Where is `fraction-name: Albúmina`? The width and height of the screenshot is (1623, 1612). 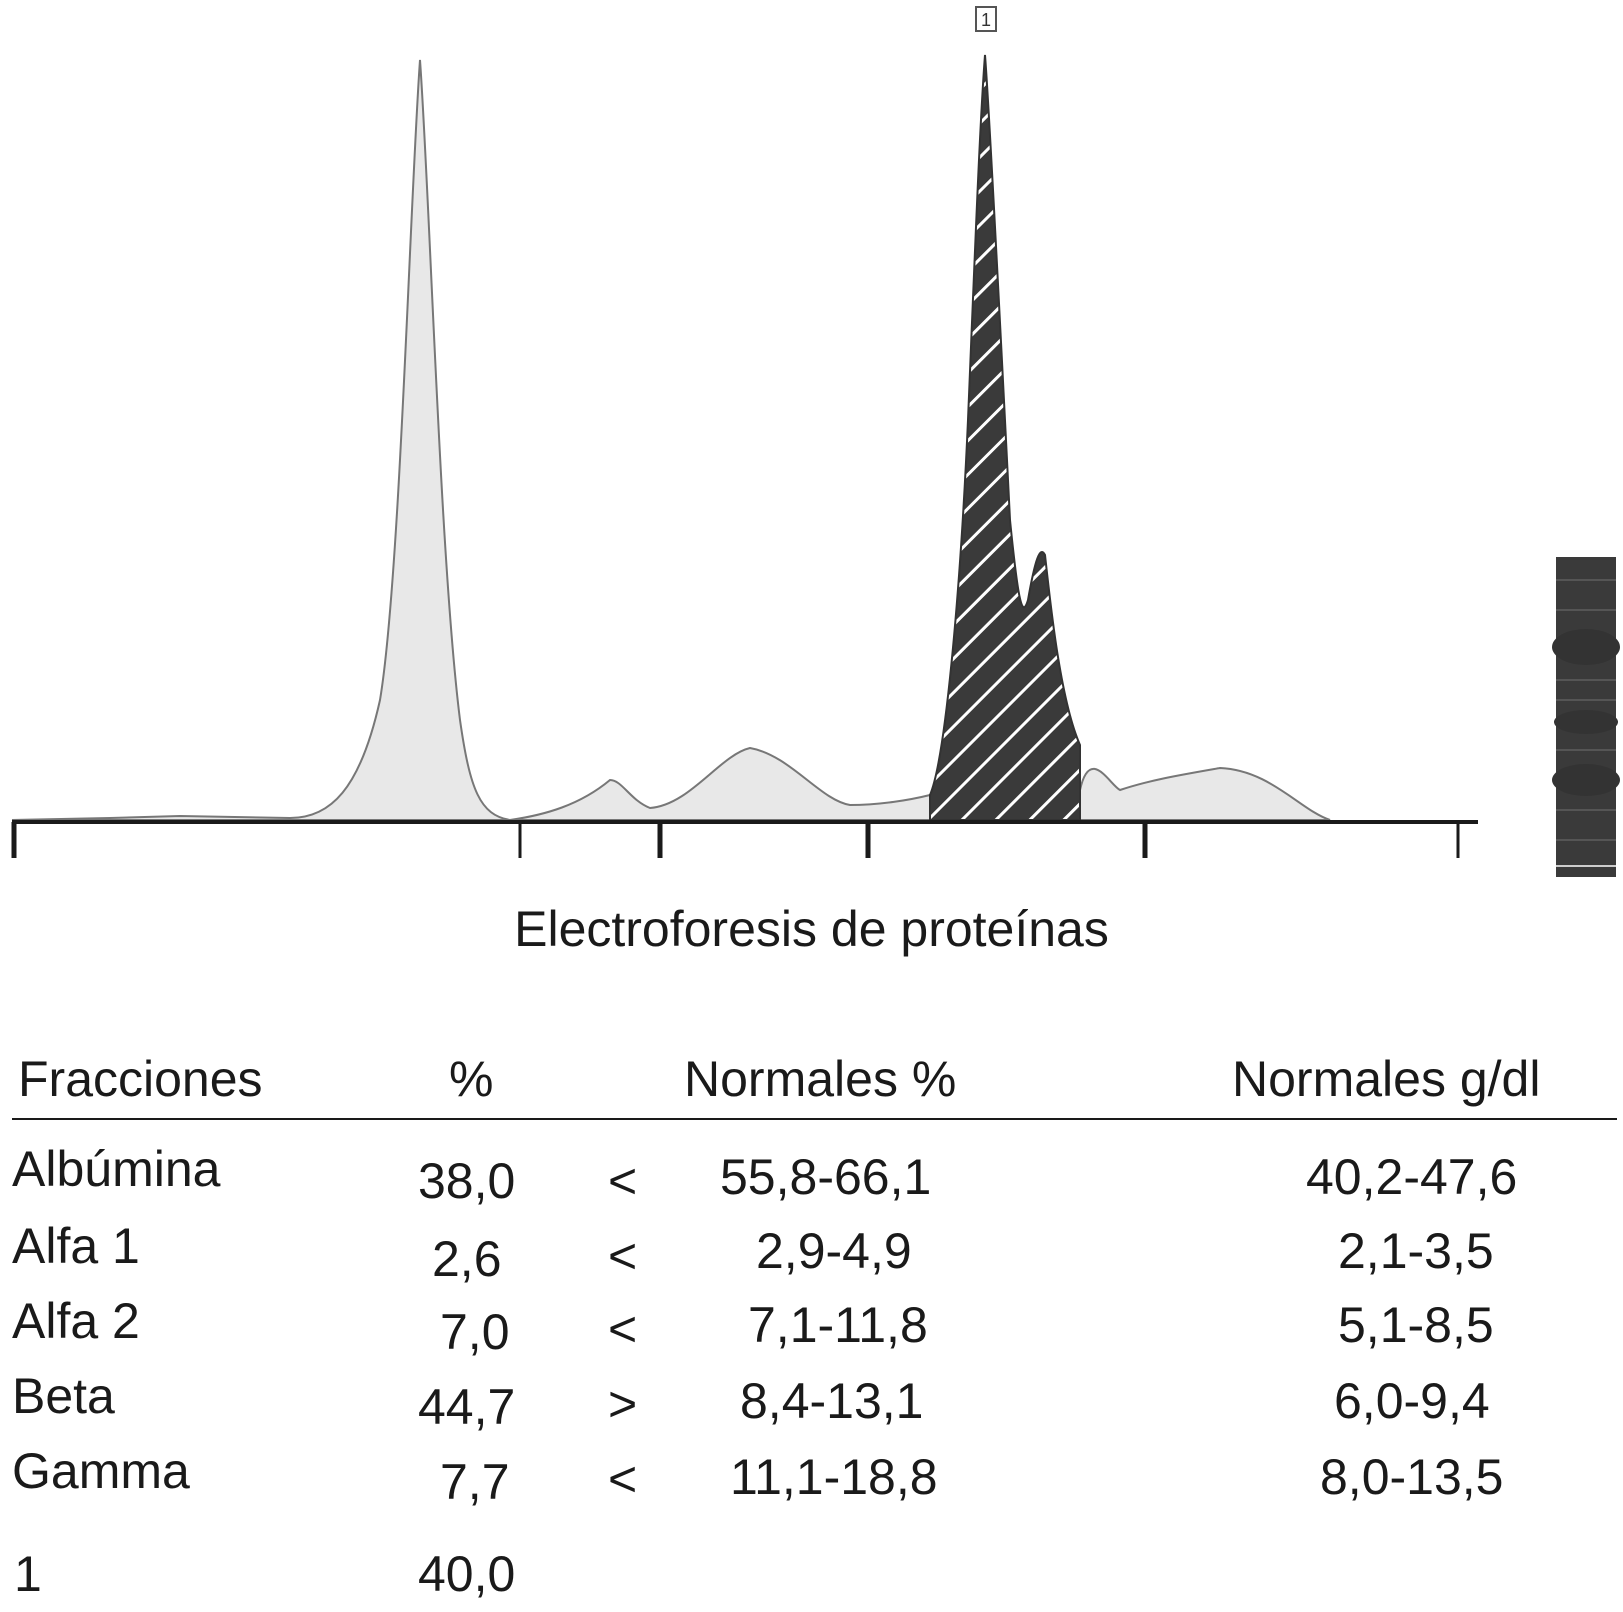
fraction-name: Albúmina is located at coordinates (116, 1169).